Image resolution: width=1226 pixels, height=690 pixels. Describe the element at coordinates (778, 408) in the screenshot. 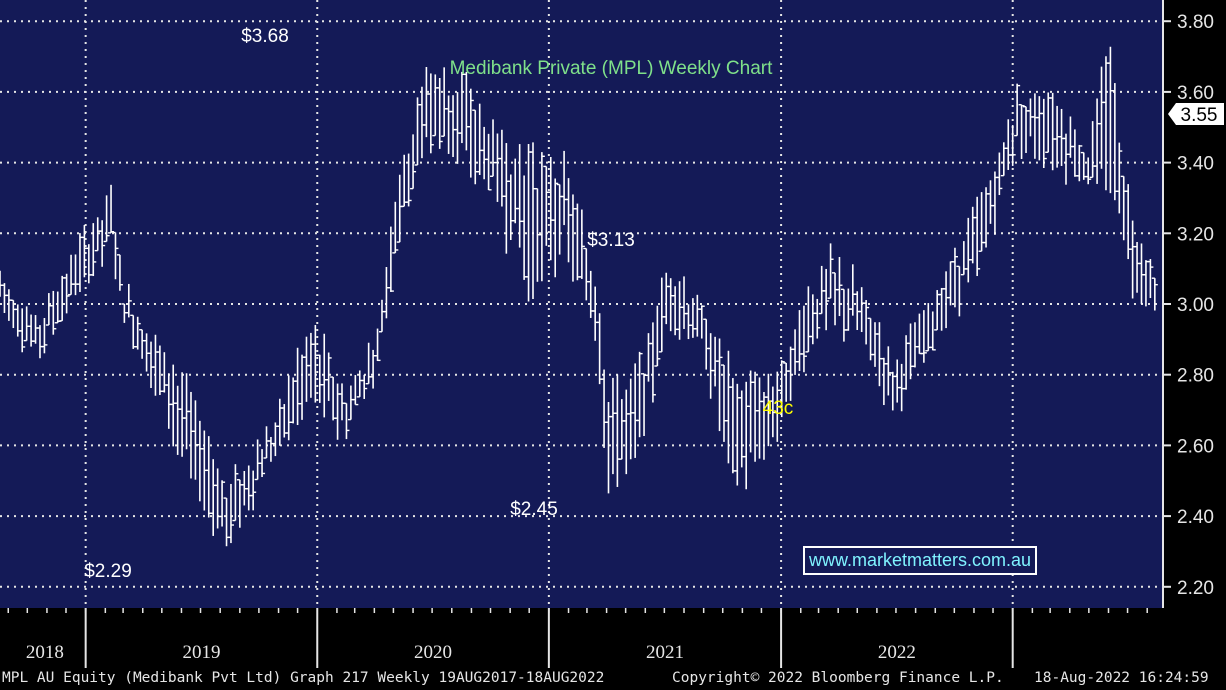

I see `annotation-label: 43c` at that location.